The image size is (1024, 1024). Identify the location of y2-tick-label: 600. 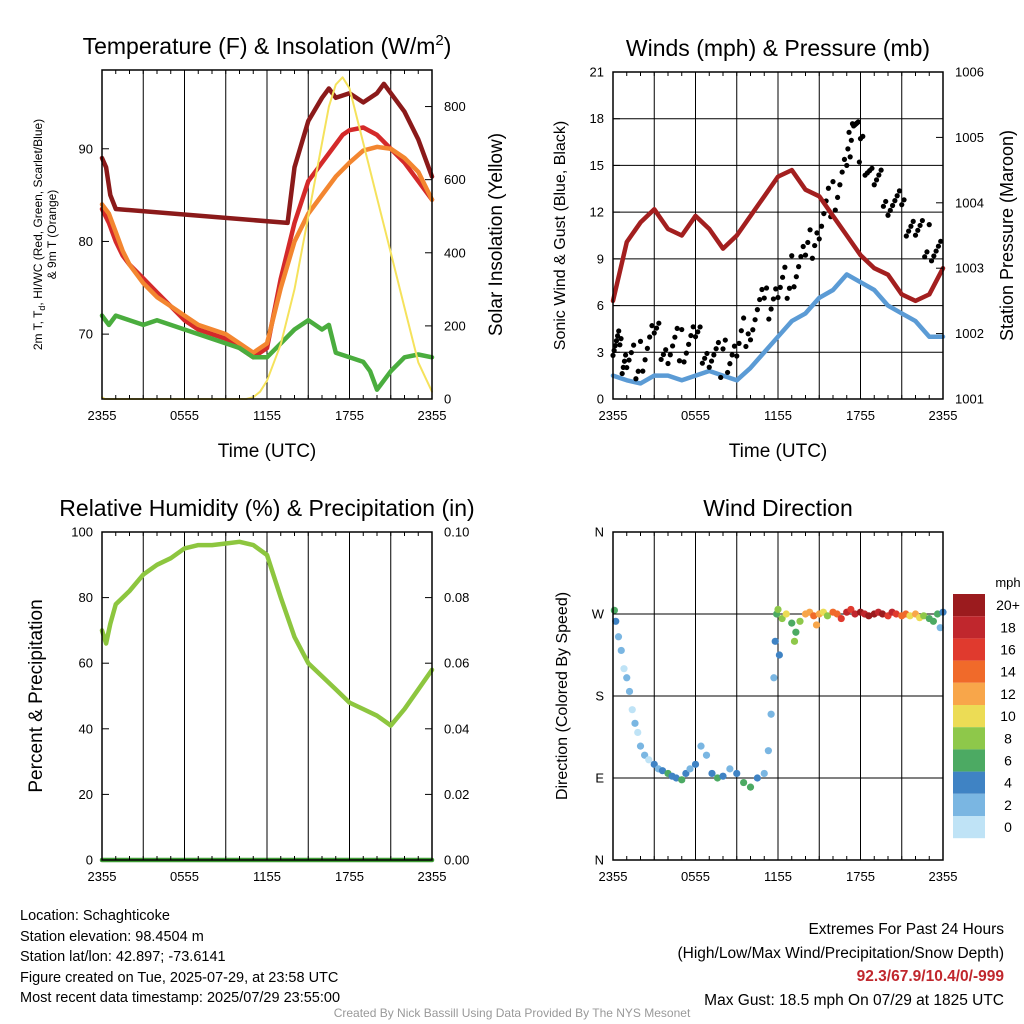
(455, 179).